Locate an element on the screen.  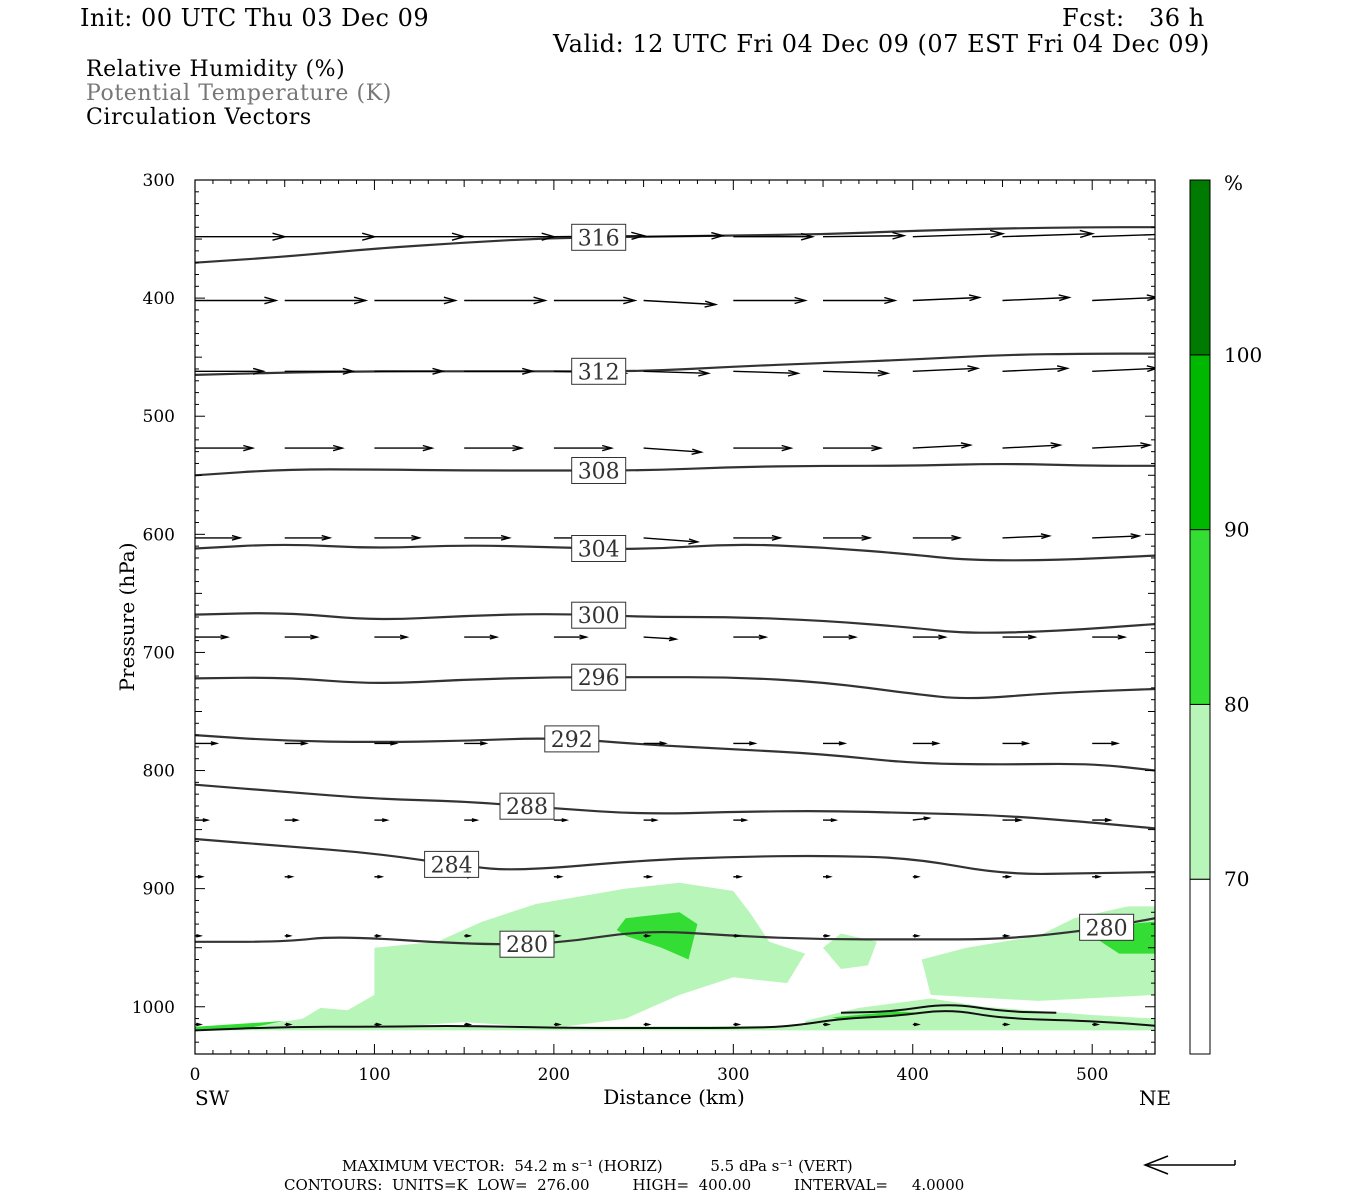
surface-contour is located at coordinates (948, 1009).